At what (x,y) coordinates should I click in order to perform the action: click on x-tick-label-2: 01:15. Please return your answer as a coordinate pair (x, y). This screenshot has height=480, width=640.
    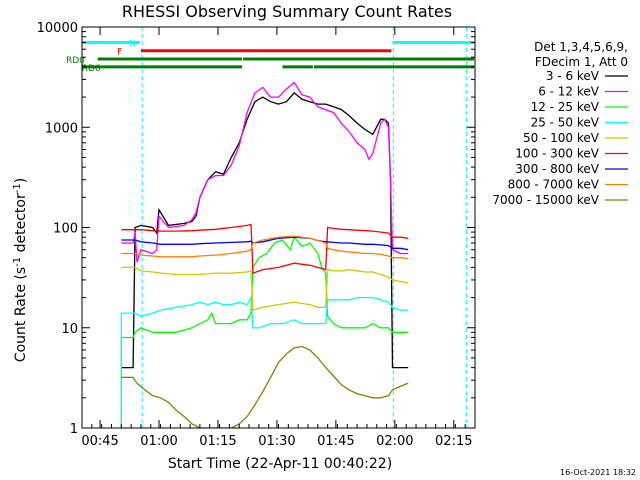
    Looking at the image, I should click on (217, 441).